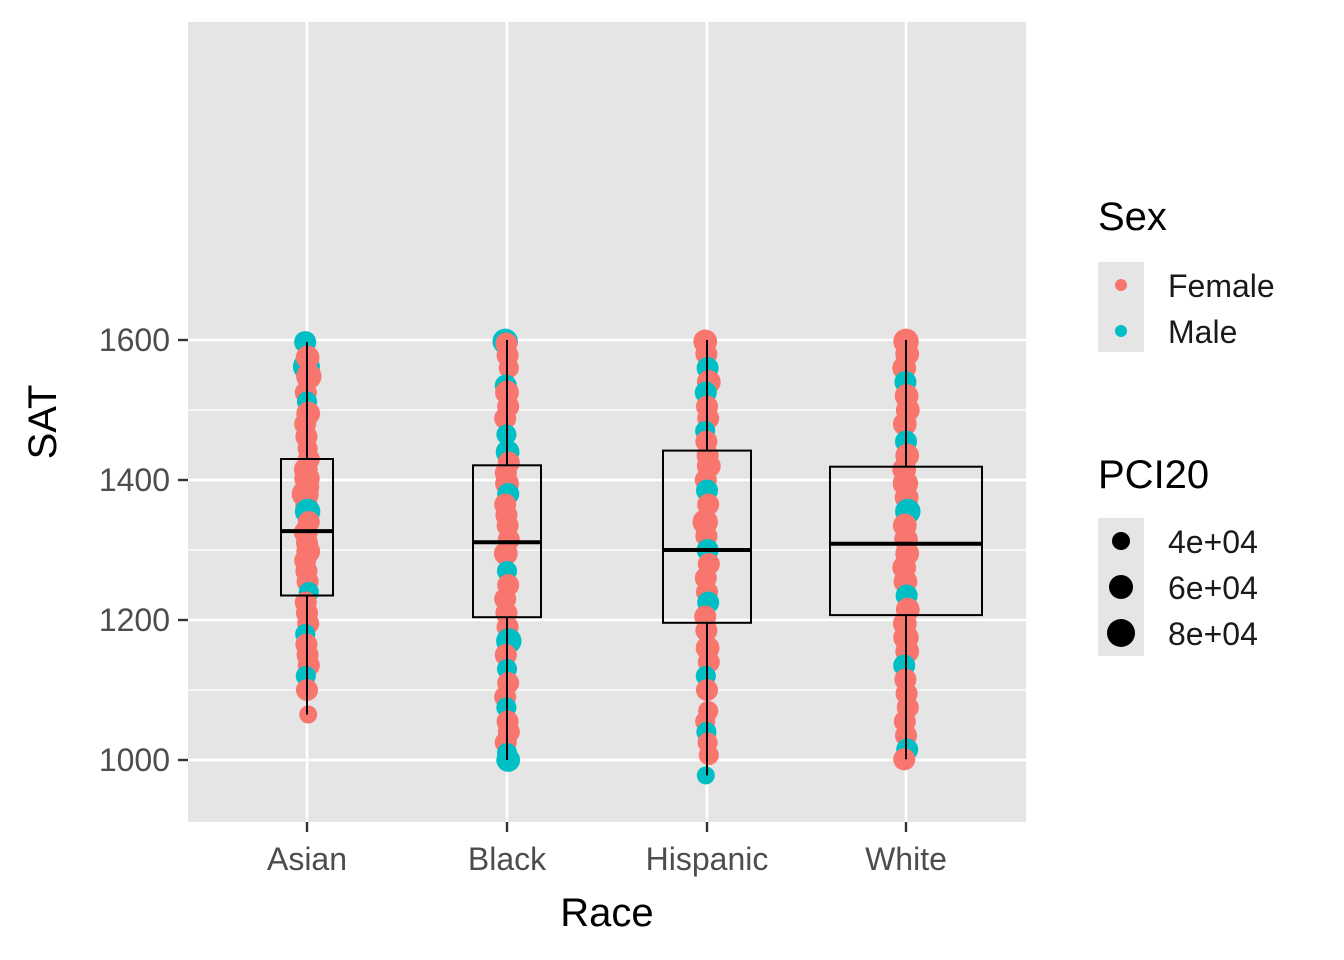 Image resolution: width=1344 pixels, height=960 pixels. Describe the element at coordinates (1221, 286) in the screenshot. I see `legend-female-label: Female` at that location.